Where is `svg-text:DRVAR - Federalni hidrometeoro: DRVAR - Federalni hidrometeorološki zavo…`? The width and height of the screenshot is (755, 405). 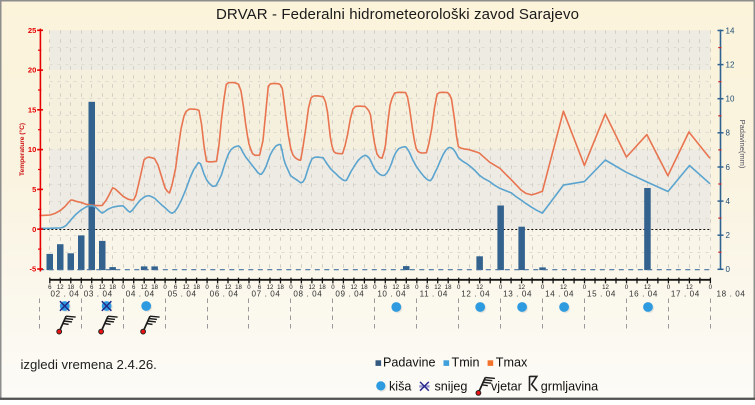 svg-text:DRVAR - Federalni hidrometeoro: DRVAR - Federalni hidrometeorološki zavo… is located at coordinates (397, 14).